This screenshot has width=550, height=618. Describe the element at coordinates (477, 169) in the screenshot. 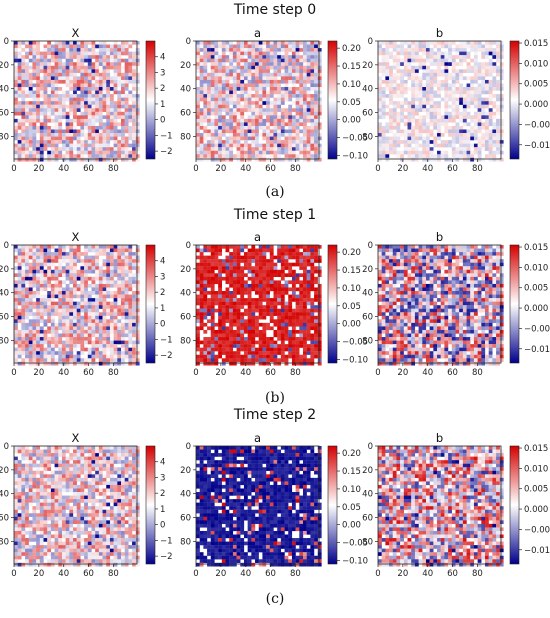

I see `x-tick-label: 80` at that location.